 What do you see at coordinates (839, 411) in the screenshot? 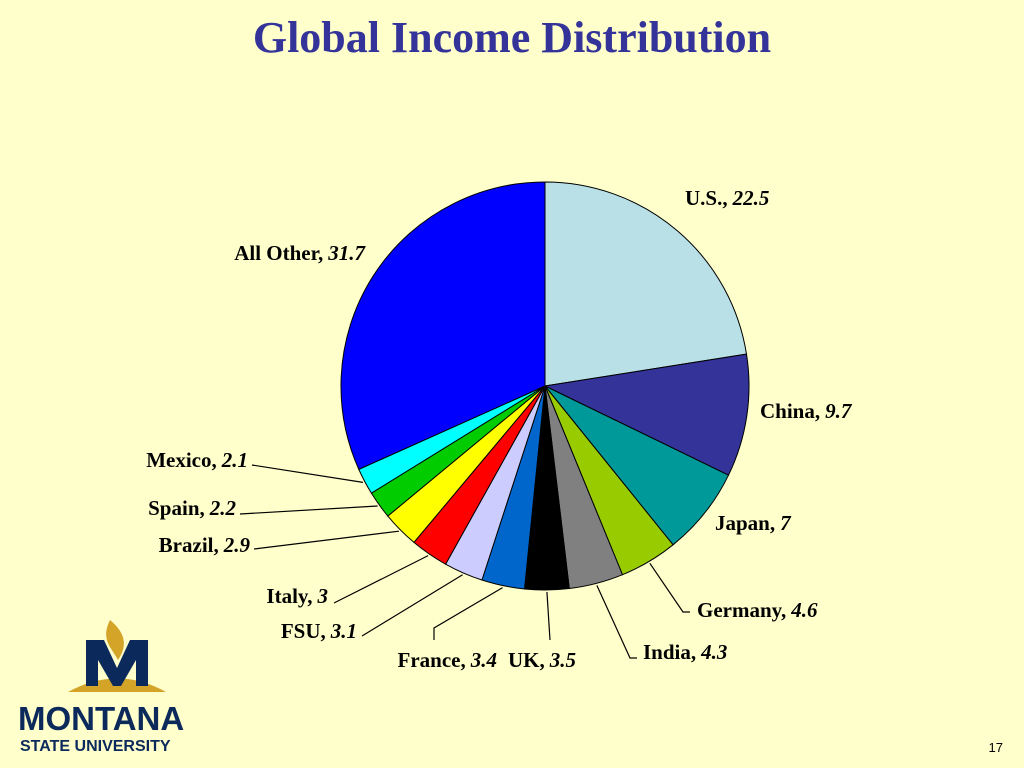
I see `value-label: 9.7` at bounding box center [839, 411].